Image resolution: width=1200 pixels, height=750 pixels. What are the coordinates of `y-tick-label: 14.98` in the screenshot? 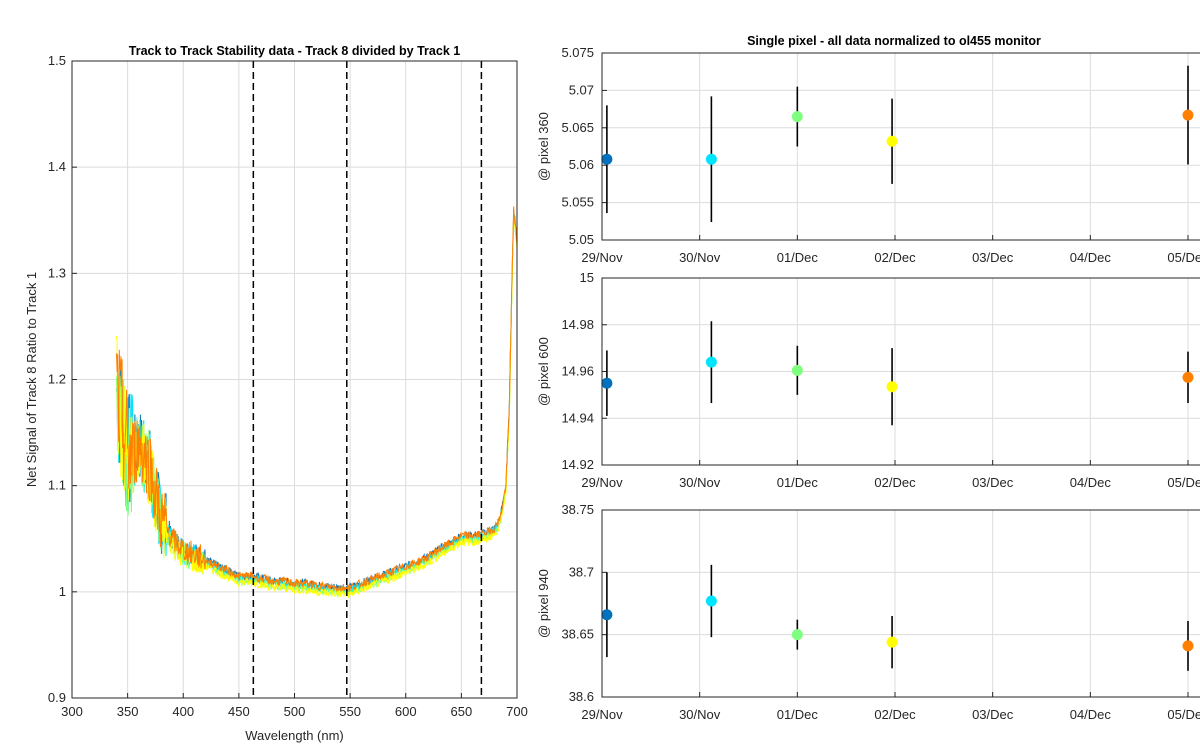 It's located at (577, 324).